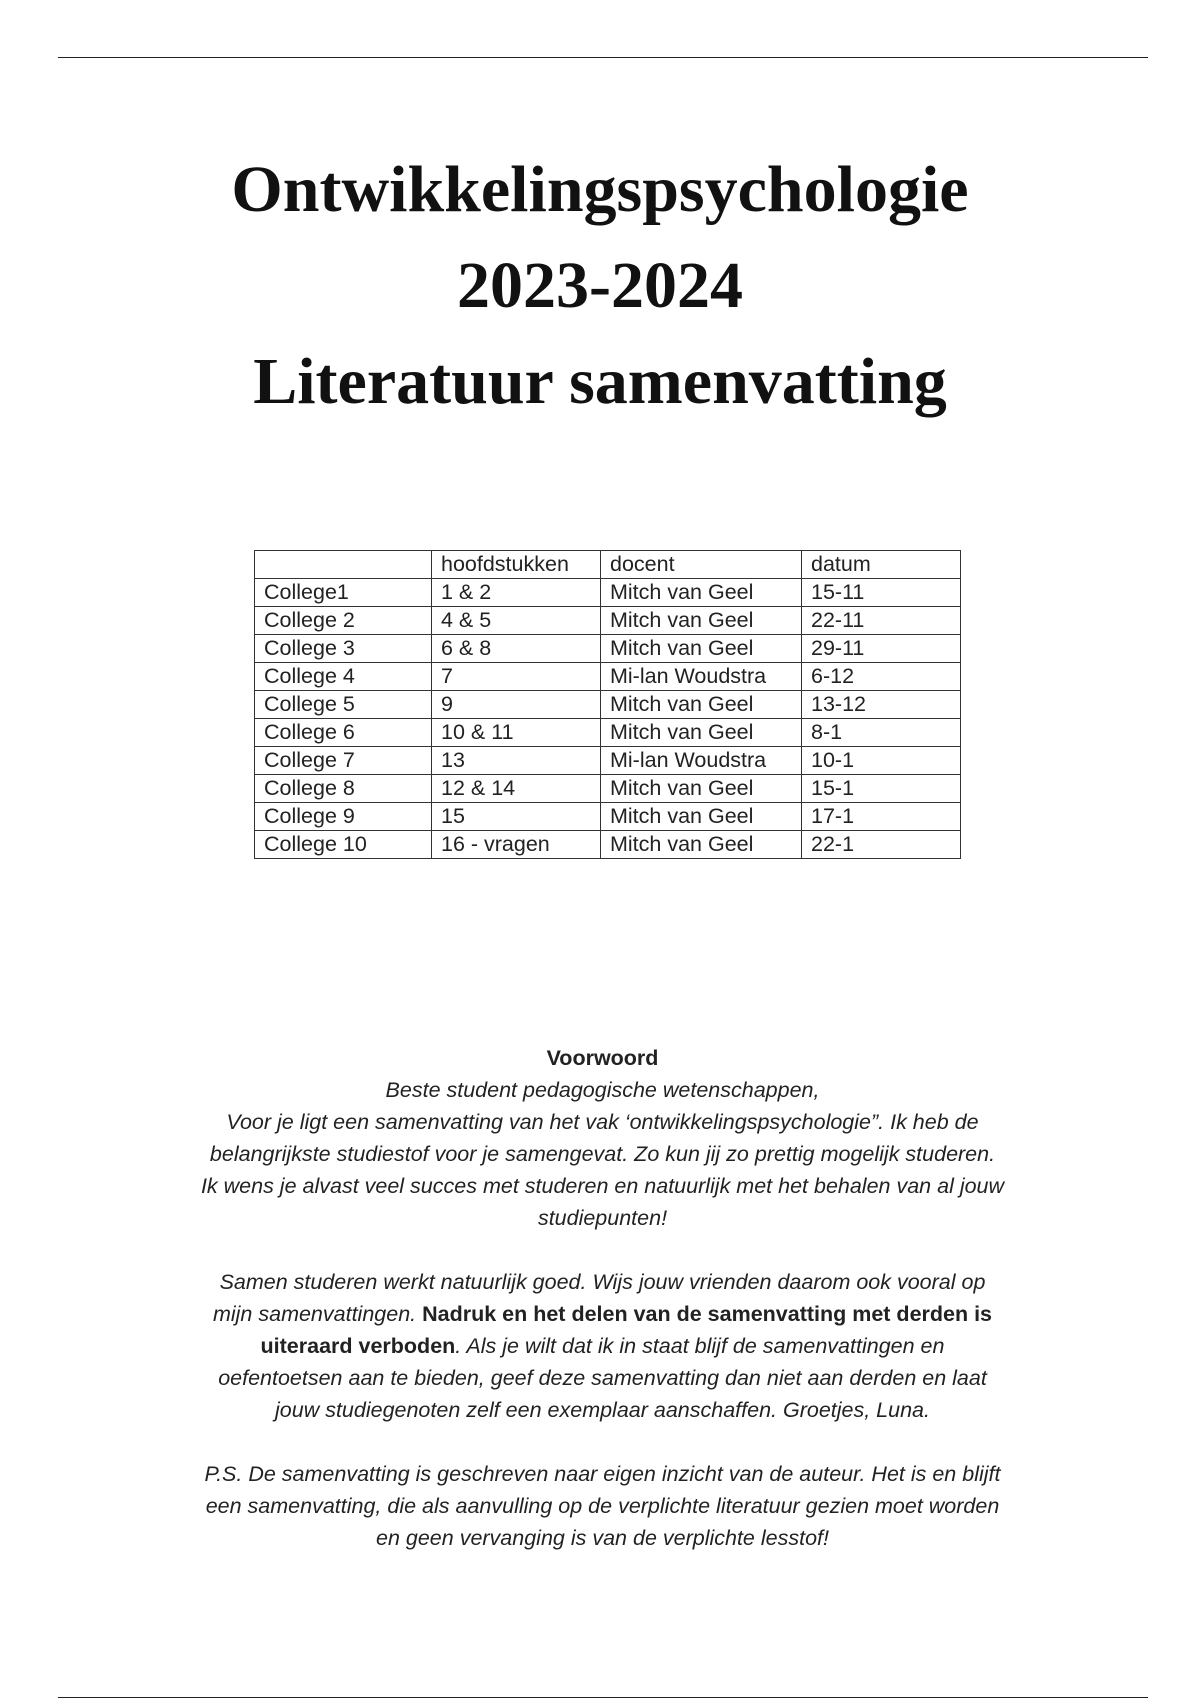  I want to click on table-cell: College 6, so click(343, 732).